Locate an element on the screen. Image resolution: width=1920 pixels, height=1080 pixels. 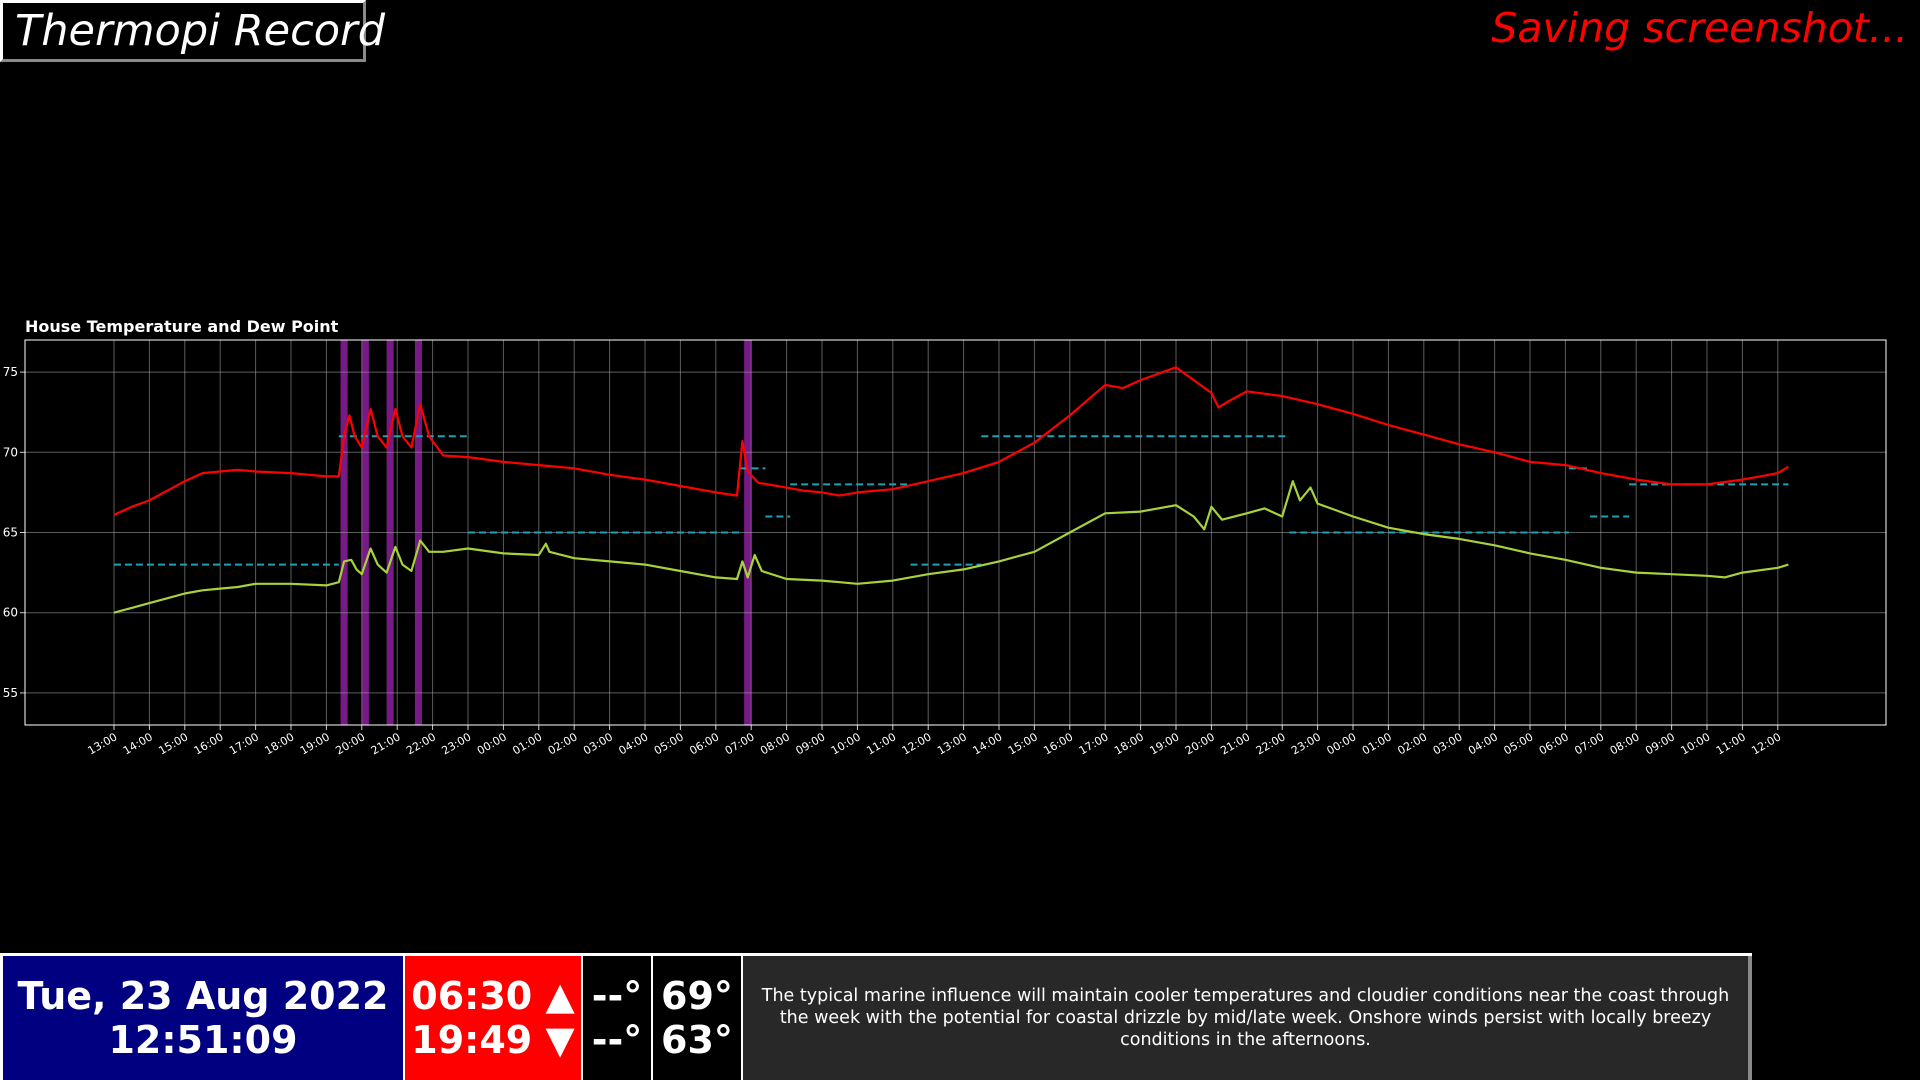
outdoor-temp-panel: --° --° is located at coordinates (617, 1018).